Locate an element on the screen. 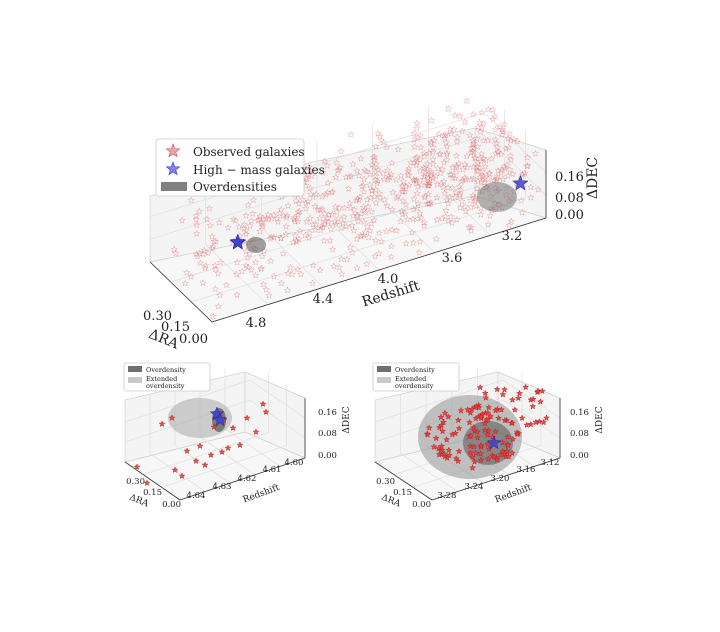  legend-observed-label: Observed galaxies is located at coordinates (249, 152).